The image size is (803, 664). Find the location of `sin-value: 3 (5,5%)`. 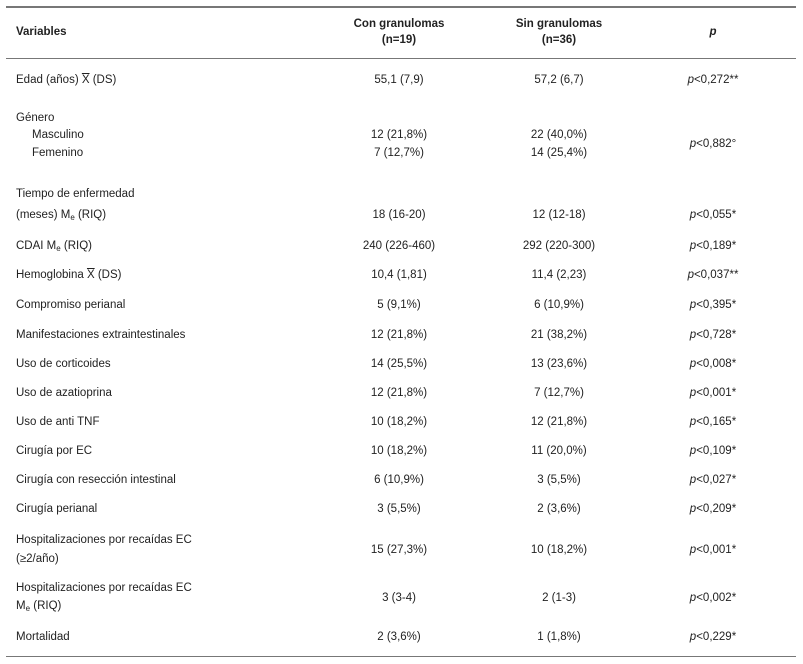

sin-value: 3 (5,5%) is located at coordinates (559, 480).